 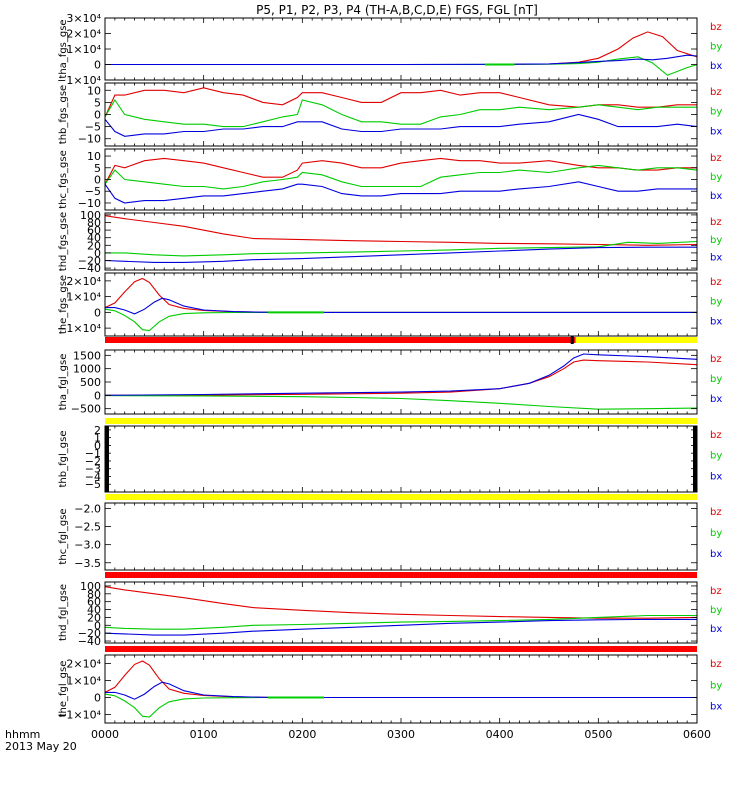 I want to click on y-tick-label: 3×10⁴, so click(x=83, y=18).